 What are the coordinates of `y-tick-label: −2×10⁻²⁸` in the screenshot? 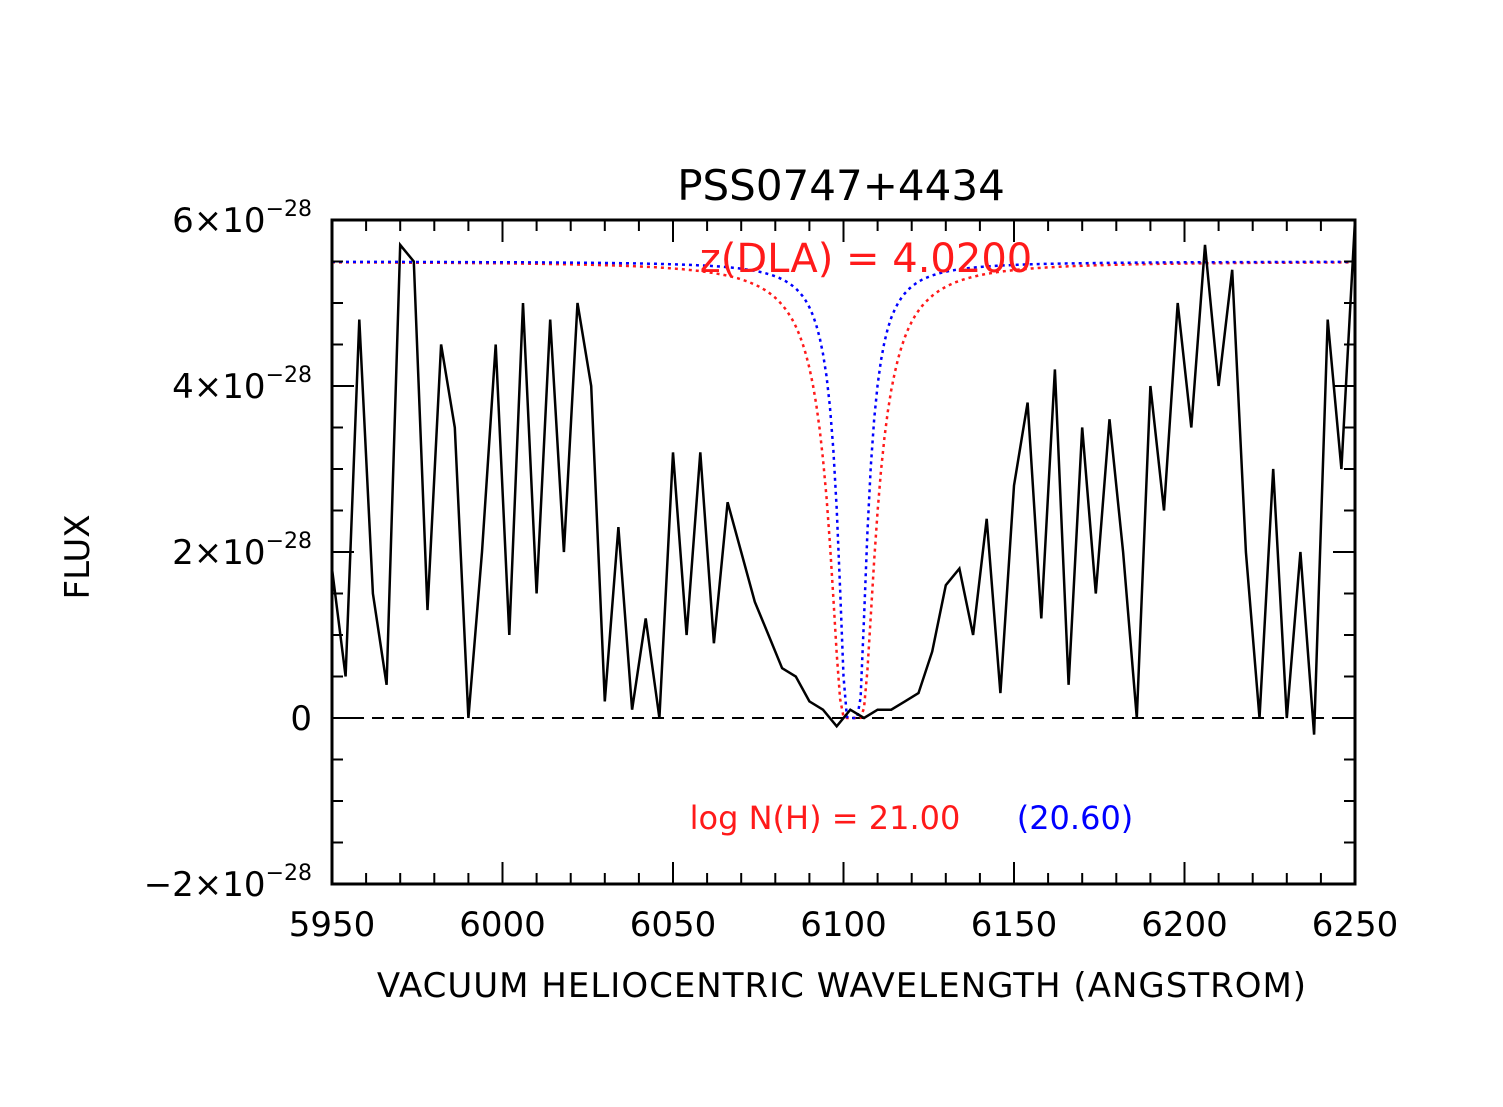 It's located at (228, 883).